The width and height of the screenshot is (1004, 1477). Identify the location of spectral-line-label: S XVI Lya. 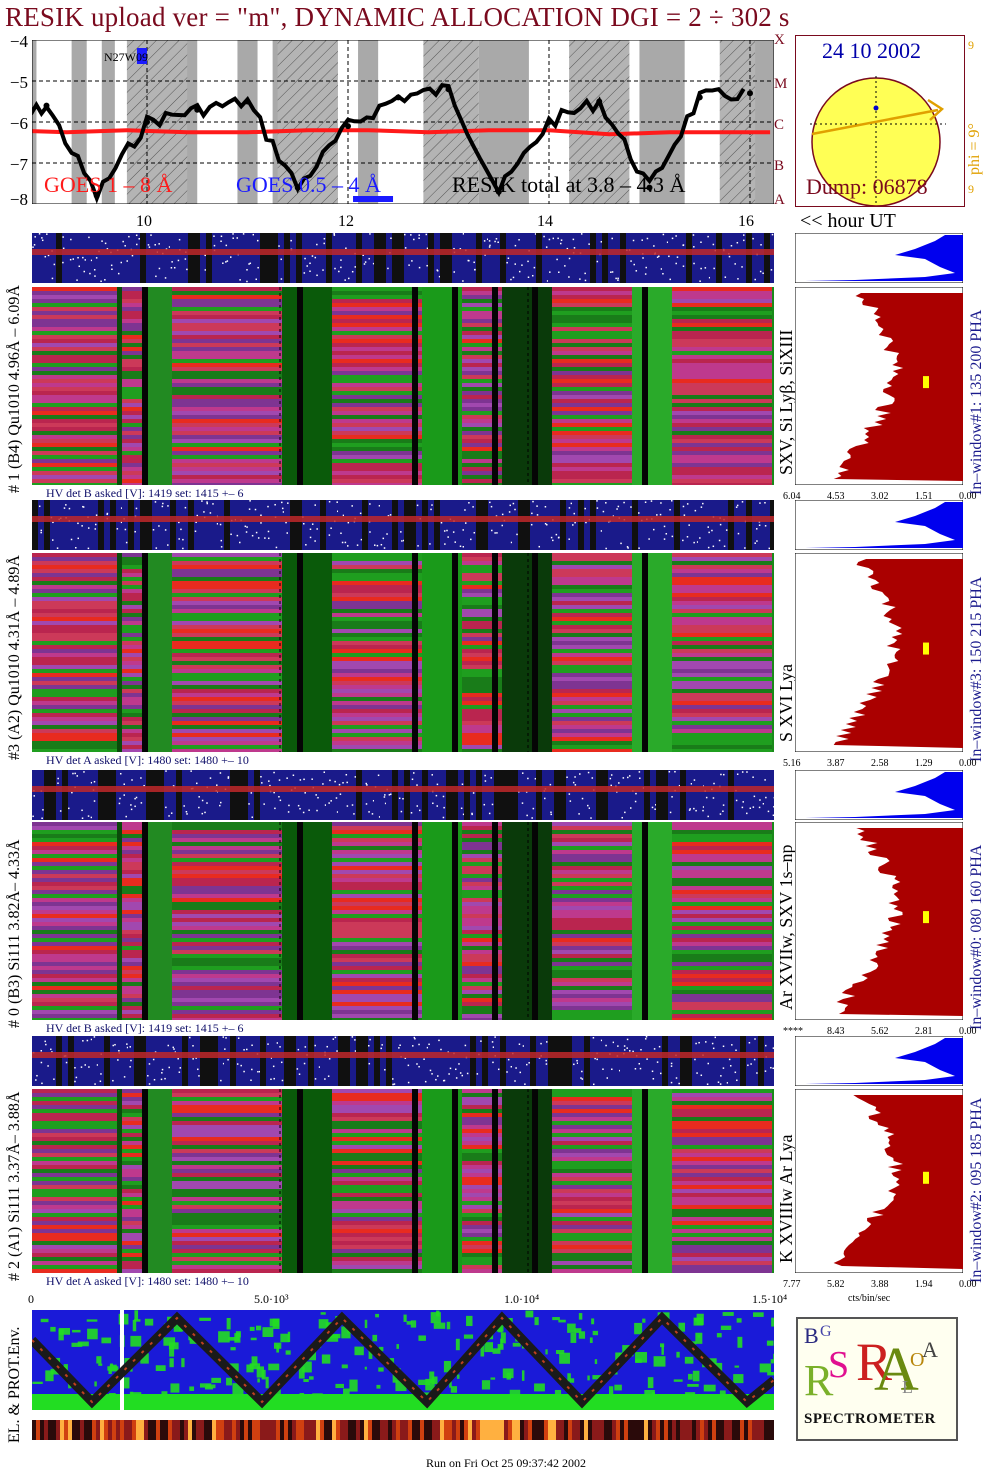
(786, 703).